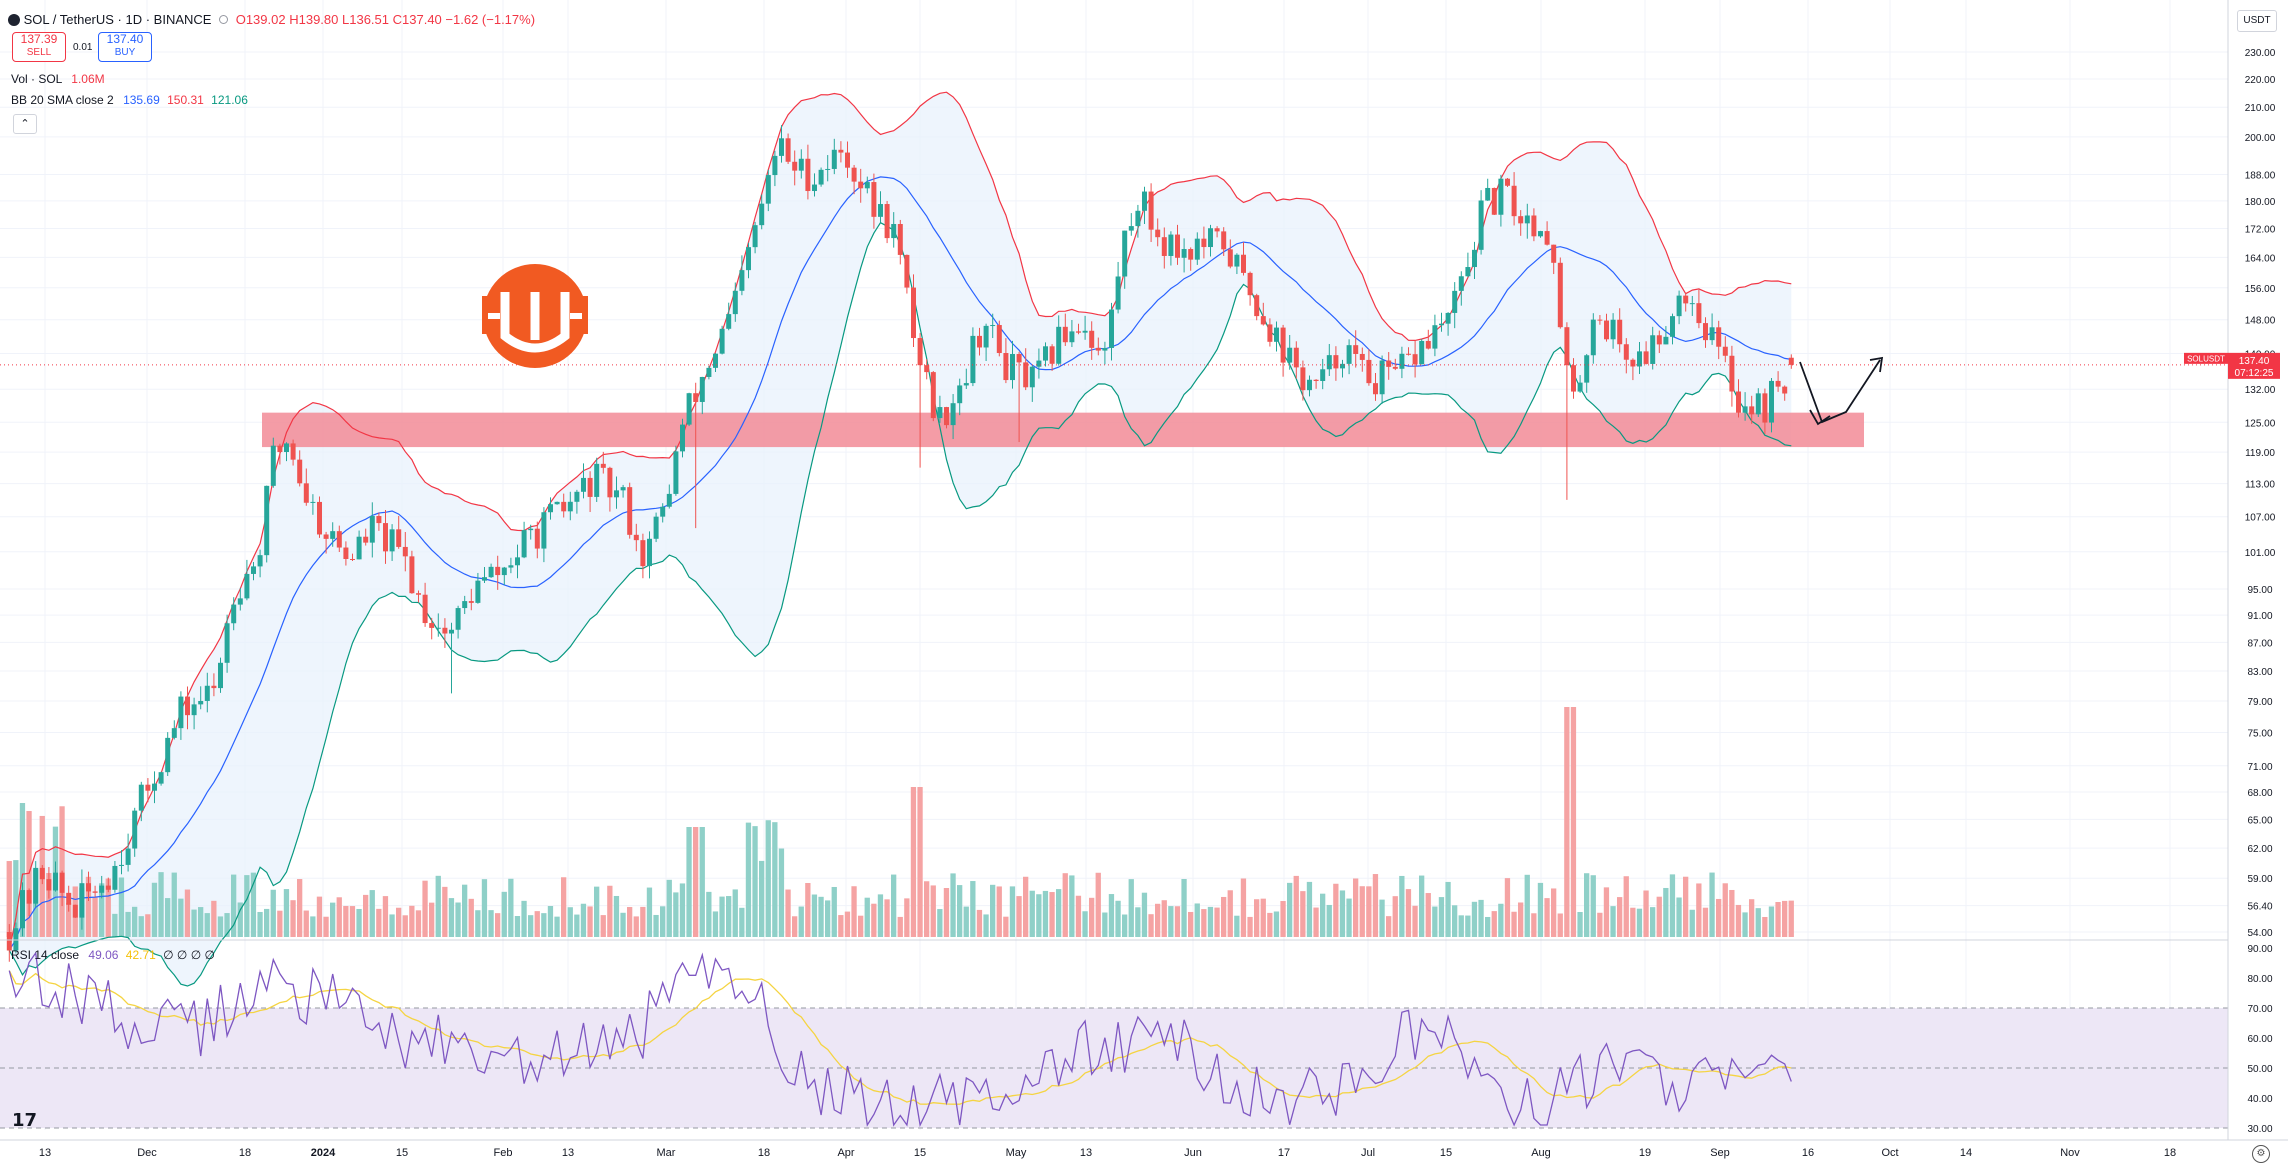  What do you see at coordinates (229, 100) in the screenshot?
I see `bb-lower: 121.06` at bounding box center [229, 100].